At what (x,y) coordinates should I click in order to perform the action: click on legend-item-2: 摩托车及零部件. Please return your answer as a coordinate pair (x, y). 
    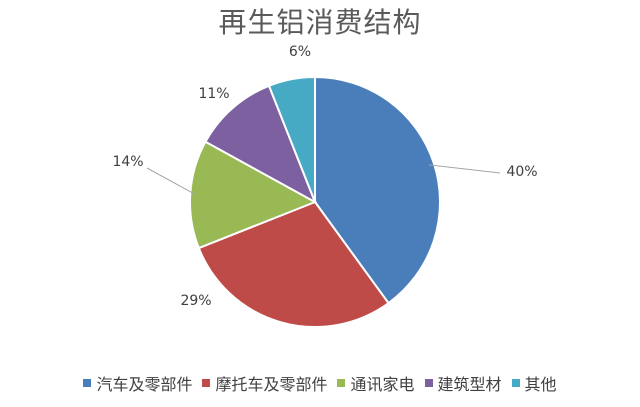
    Looking at the image, I should click on (264, 383).